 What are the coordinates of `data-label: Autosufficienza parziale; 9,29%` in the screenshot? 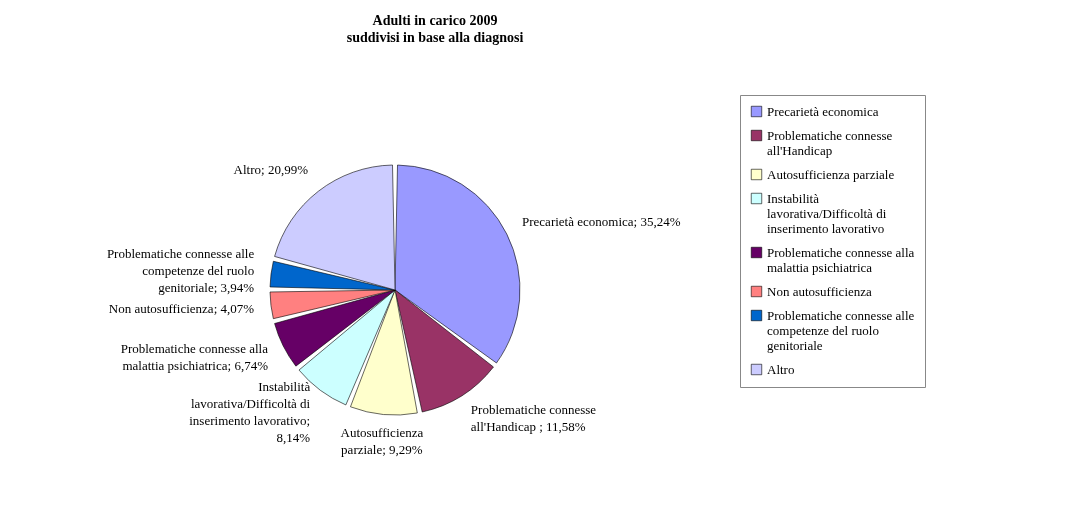 It's located at (382, 440).